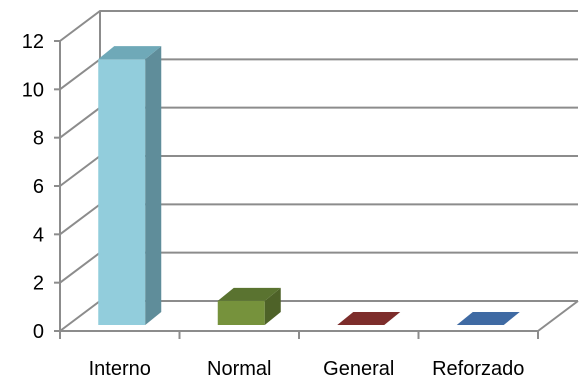 Image resolution: width=579 pixels, height=383 pixels. What do you see at coordinates (38, 139) in the screenshot?
I see `y-tick-label-8: 8` at bounding box center [38, 139].